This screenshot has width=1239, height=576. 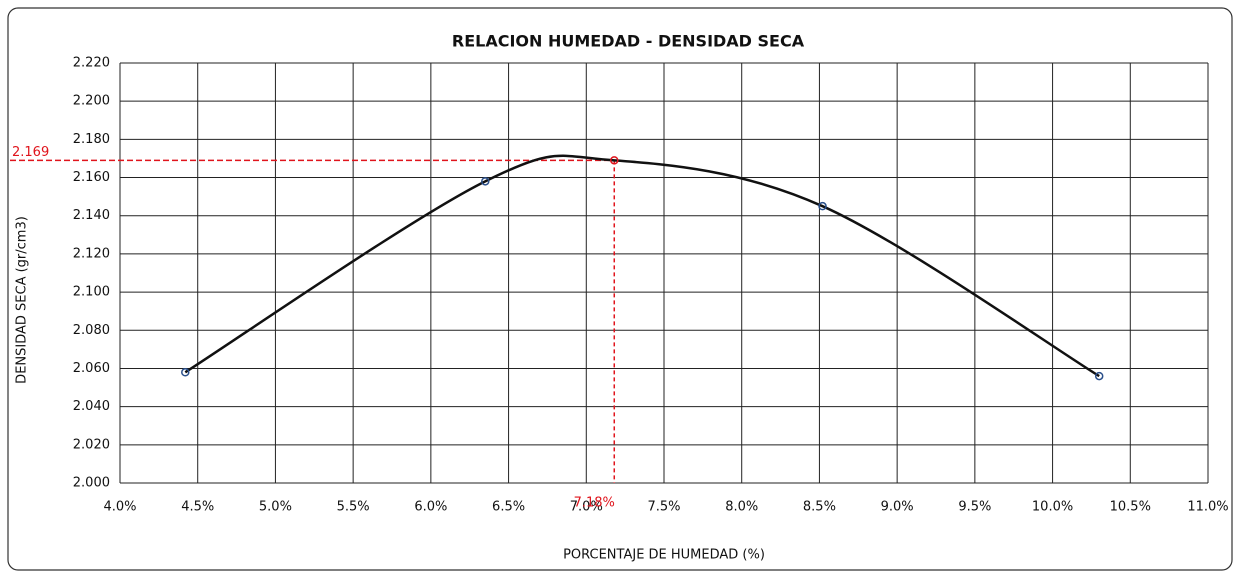 What do you see at coordinates (664, 555) in the screenshot?
I see `x-axis-label: PORCENTAJE DE HUMEDAD (%)` at bounding box center [664, 555].